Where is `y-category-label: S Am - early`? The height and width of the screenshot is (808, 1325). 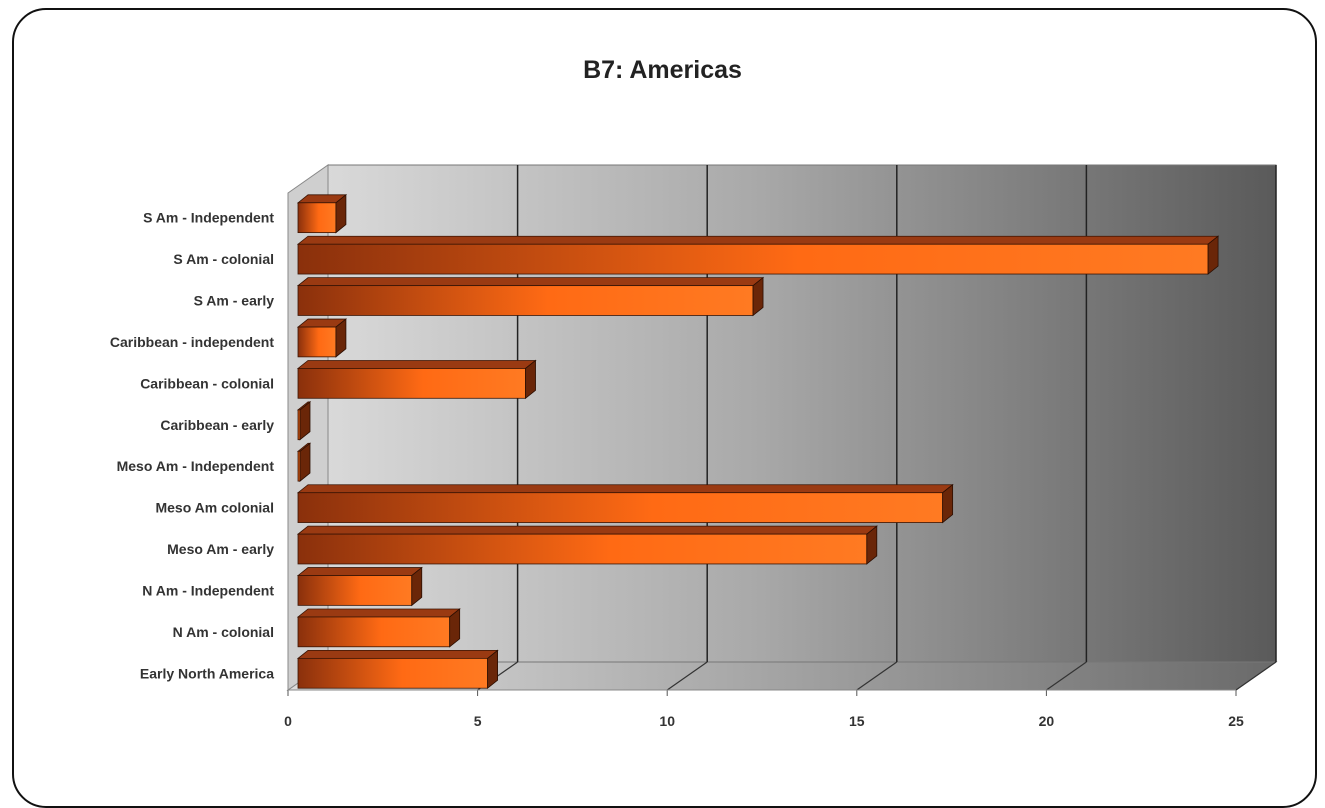
y-category-label: S Am - early is located at coordinates (234, 301).